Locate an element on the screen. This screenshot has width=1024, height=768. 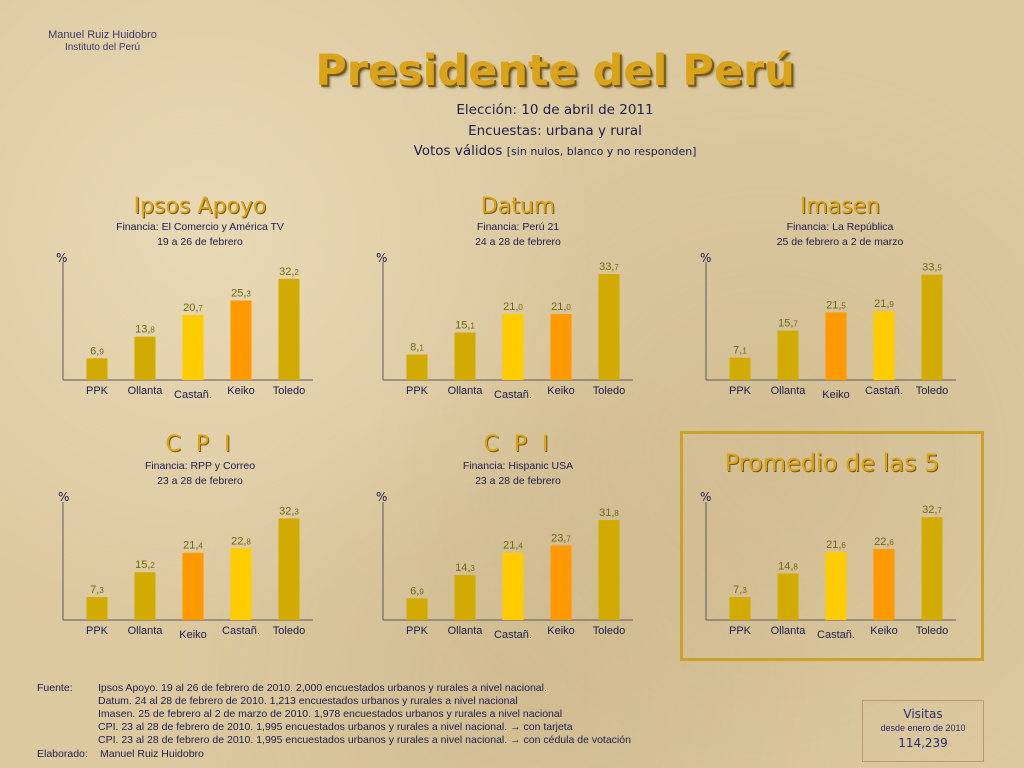
average-highlight-box is located at coordinates (832, 546).